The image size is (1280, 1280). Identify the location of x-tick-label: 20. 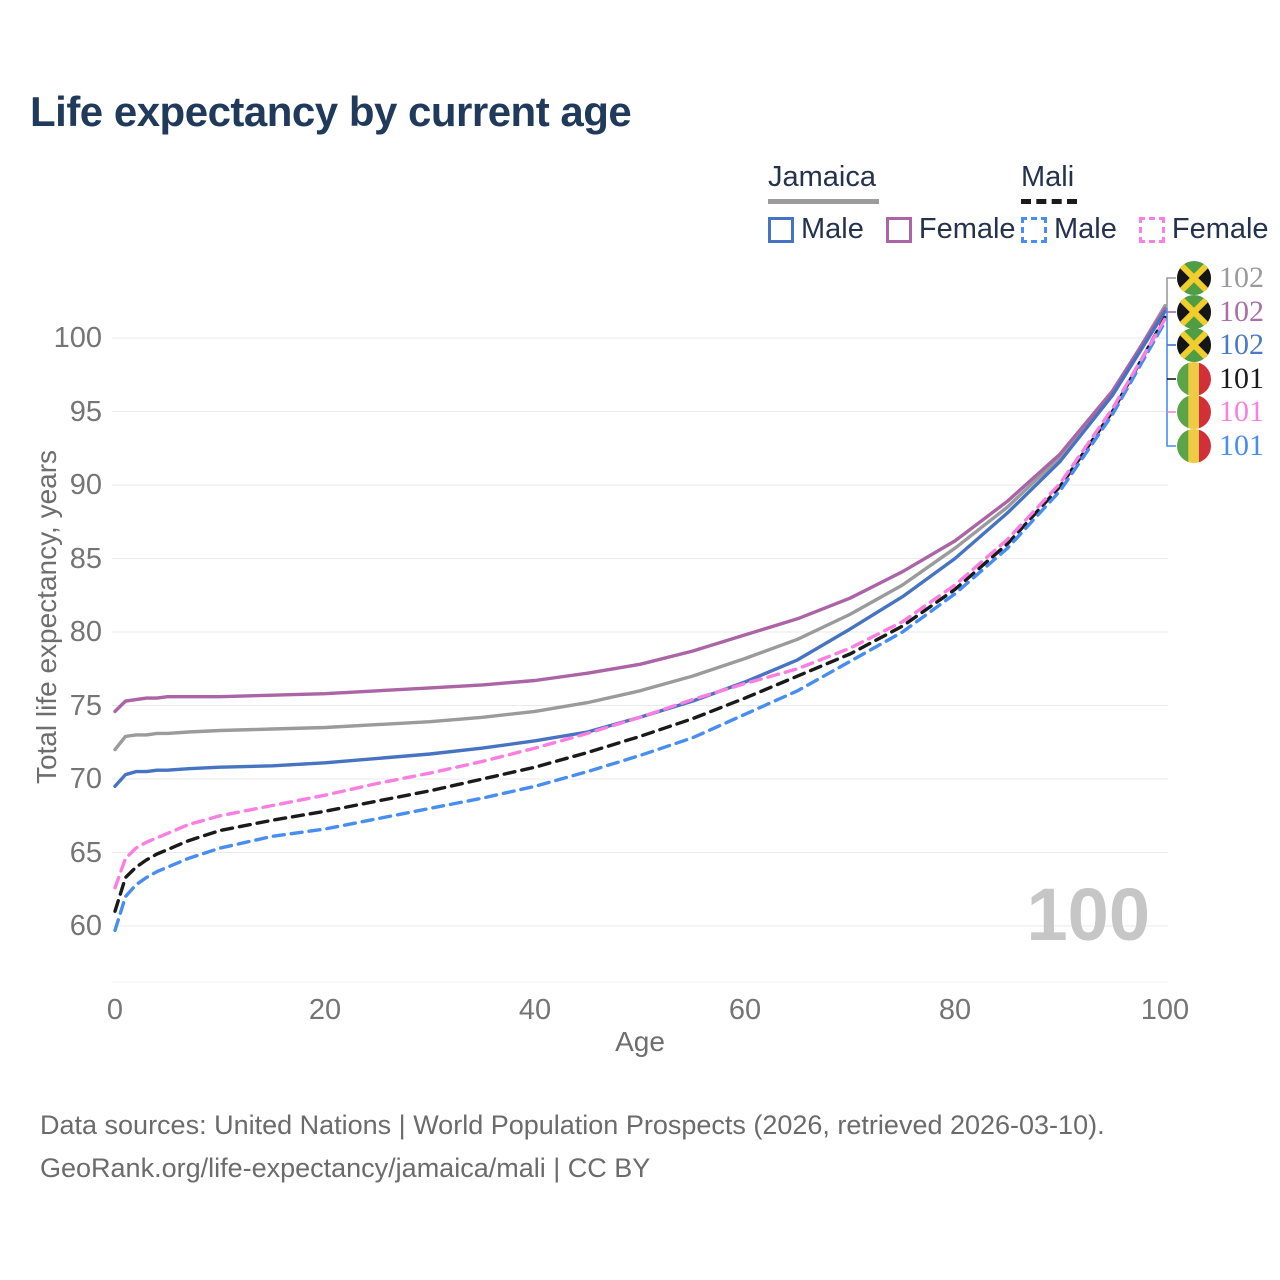
(325, 1010).